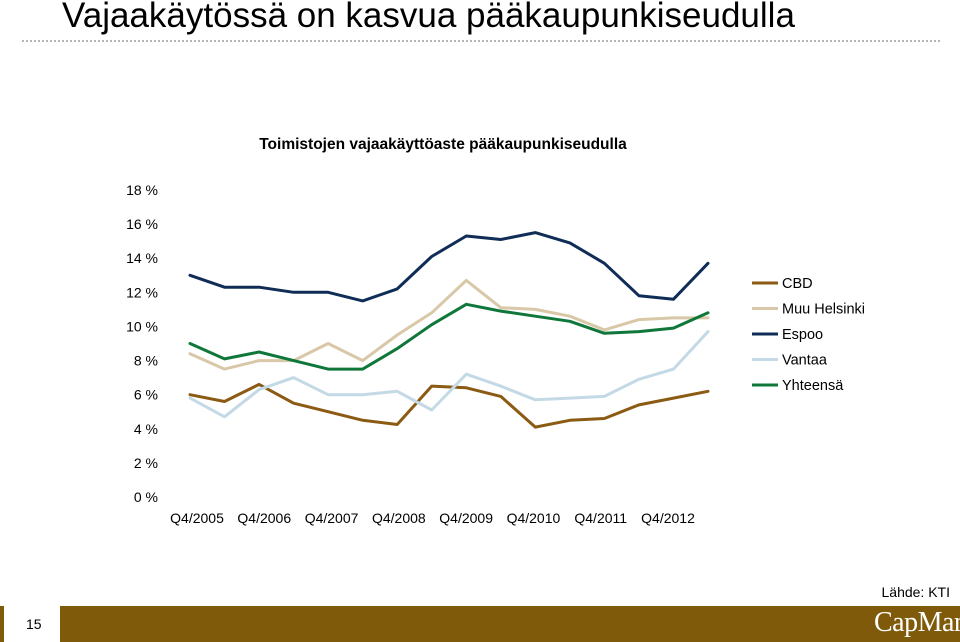 The image size is (960, 642). What do you see at coordinates (449, 267) in the screenshot?
I see `series-line-espoo` at bounding box center [449, 267].